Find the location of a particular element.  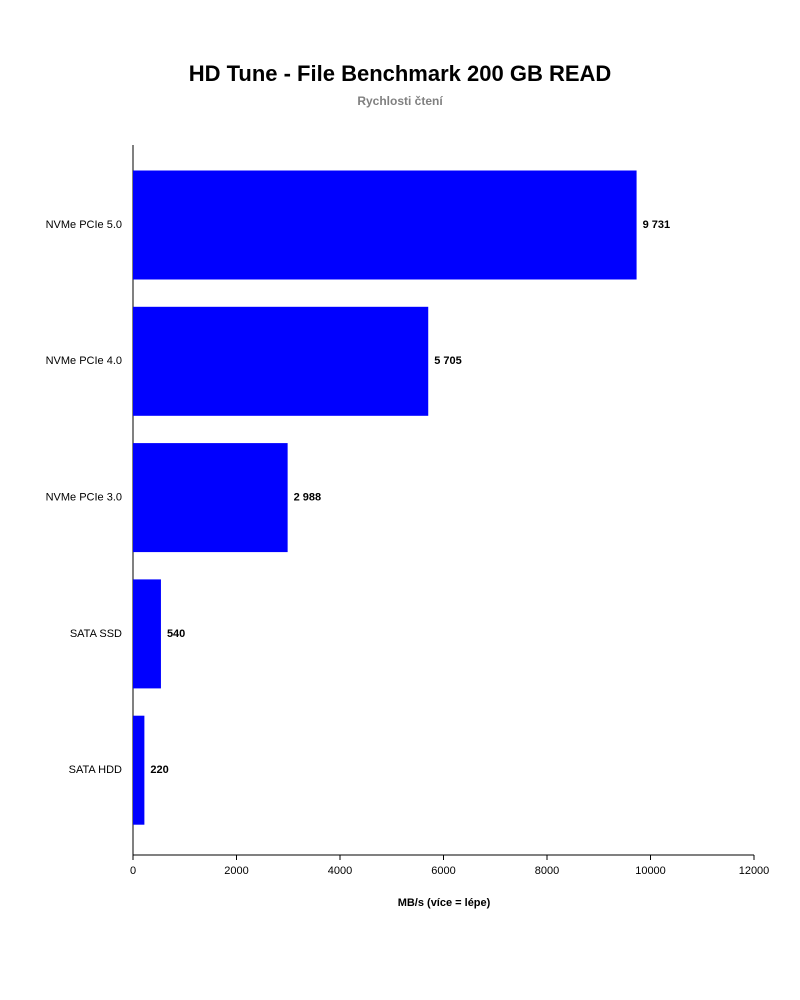

data-label: 9 731 is located at coordinates (657, 225).